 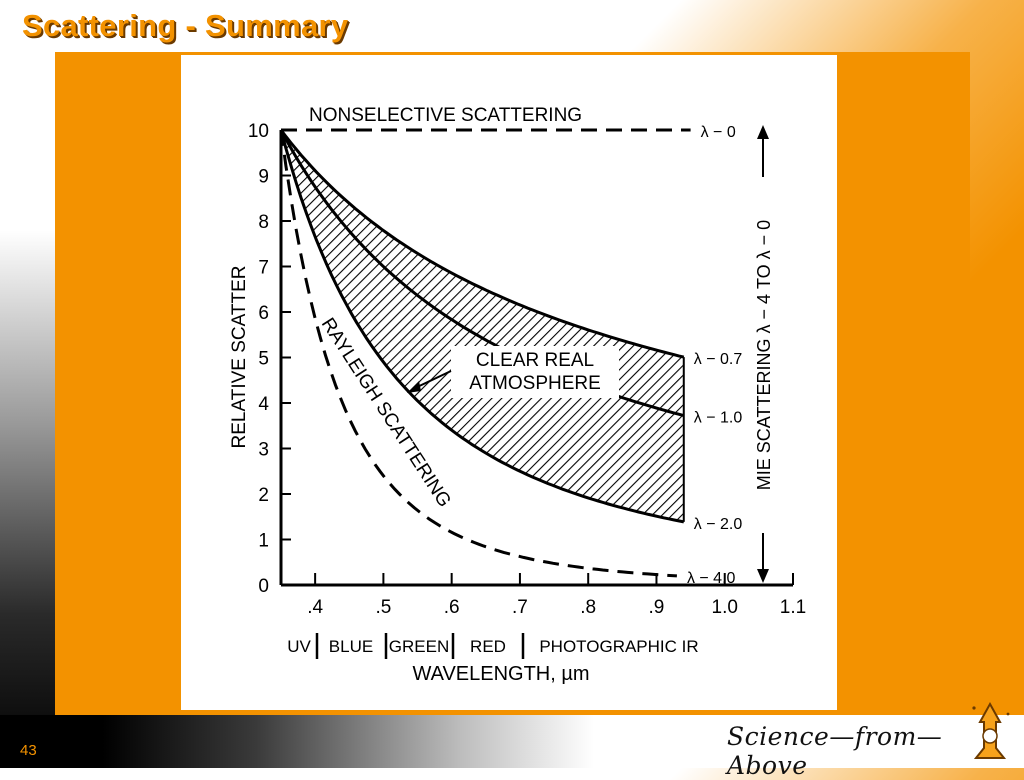 I want to click on slide-title: Scattering - Summary, so click(x=185, y=25).